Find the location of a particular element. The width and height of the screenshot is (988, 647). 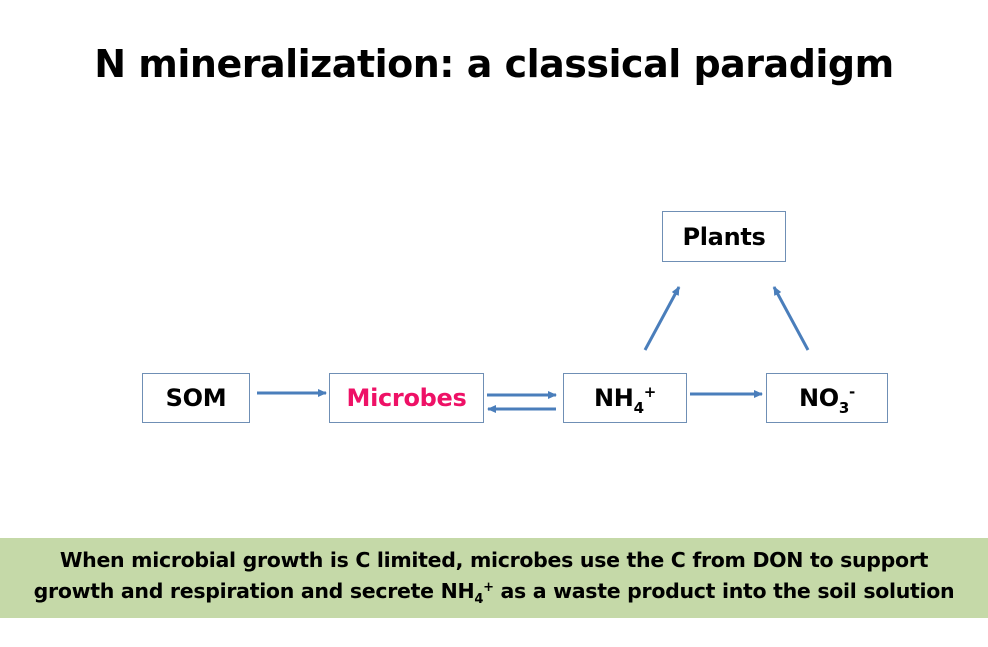

node-plants-label: Plants is located at coordinates (724, 236).